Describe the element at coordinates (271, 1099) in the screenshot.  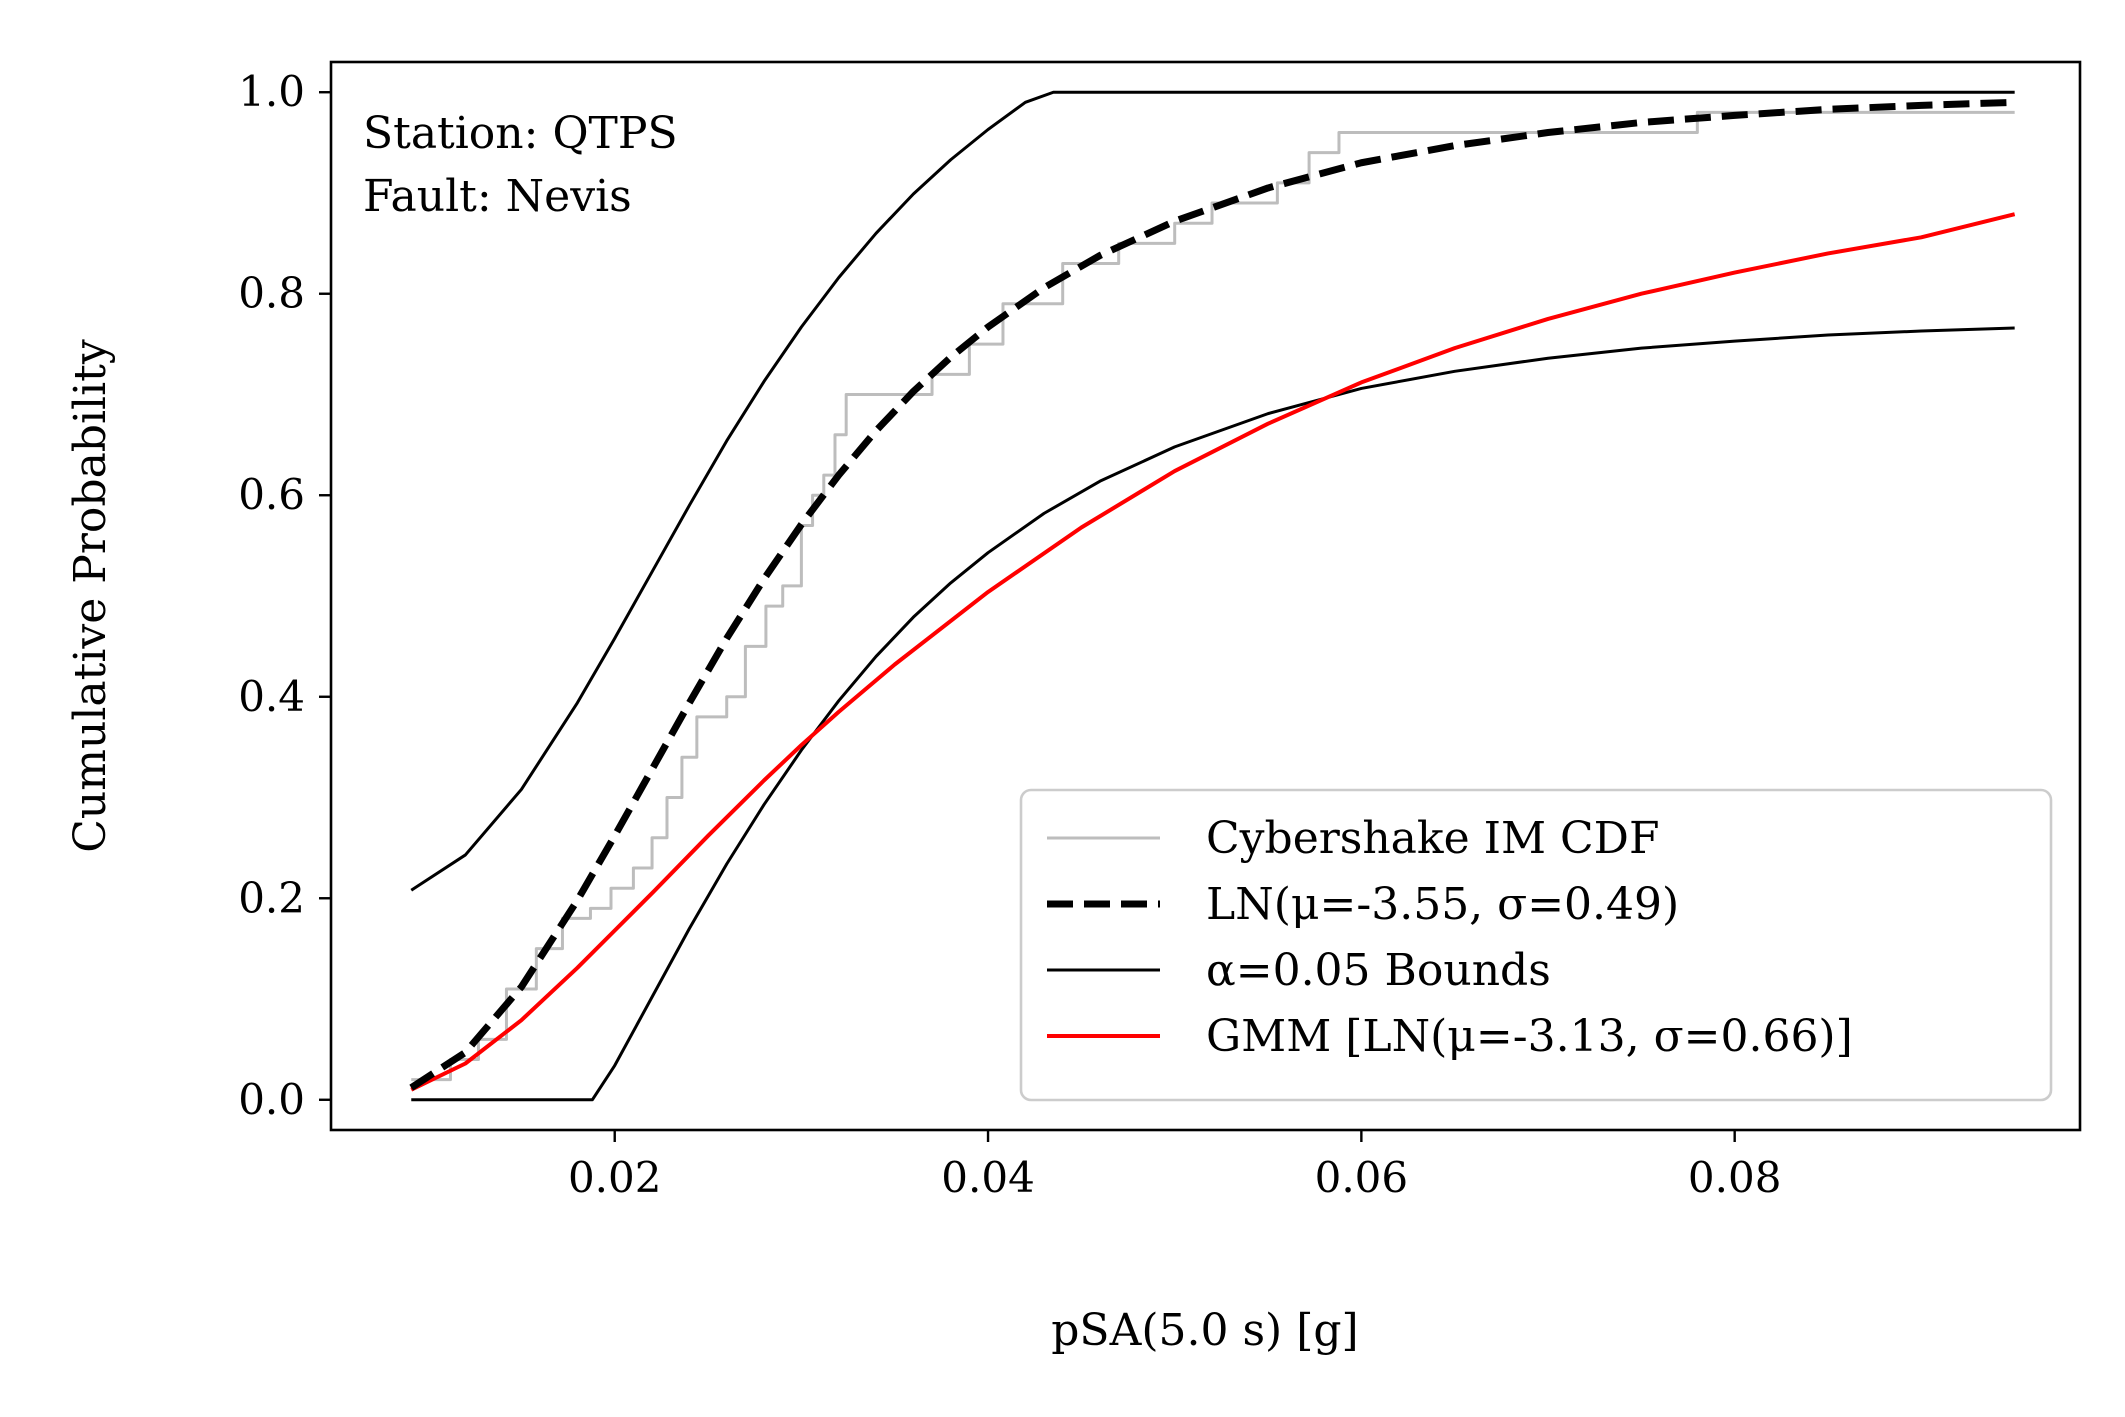
I see `y-tick-label: 0.0` at that location.